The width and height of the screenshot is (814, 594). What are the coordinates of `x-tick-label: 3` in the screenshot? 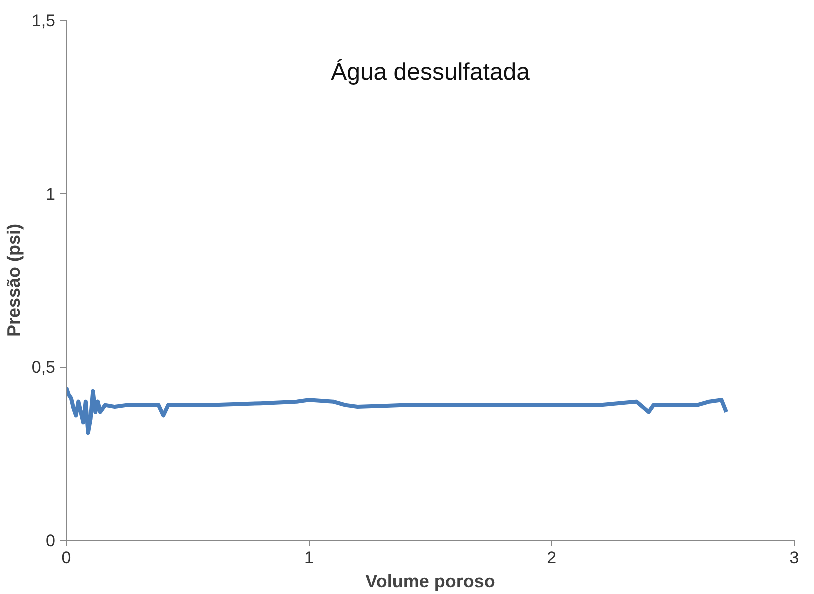 It's located at (795, 558).